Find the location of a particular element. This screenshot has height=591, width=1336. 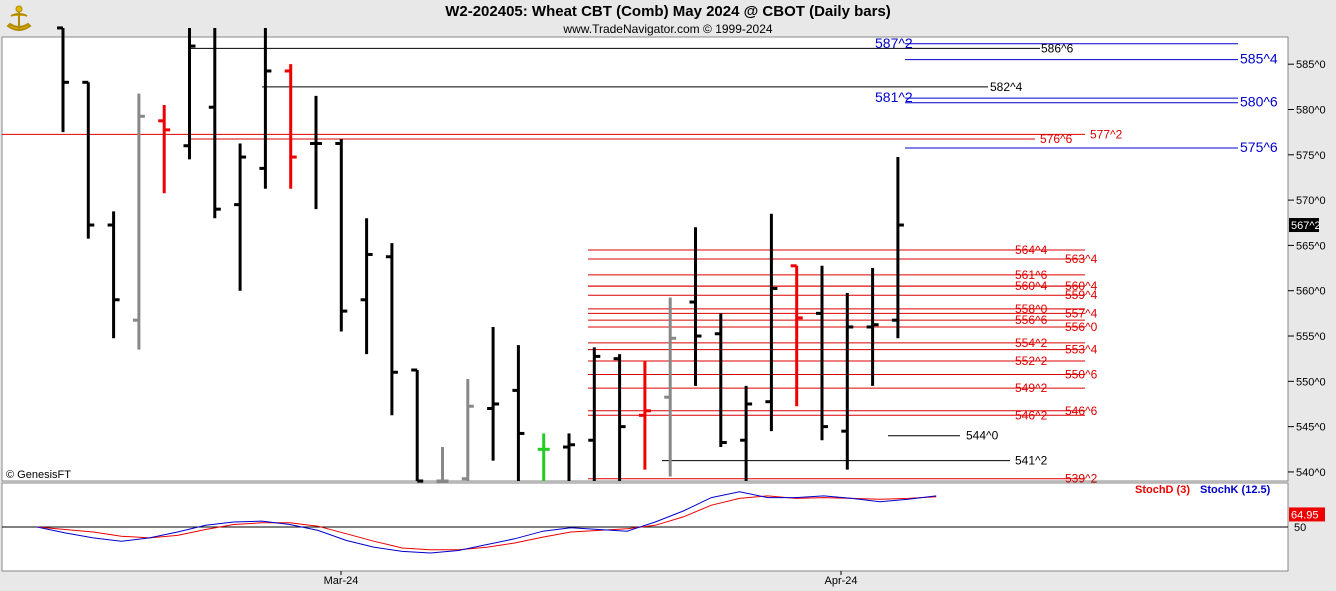

y-tick-label: 545^0 is located at coordinates (1311, 428).